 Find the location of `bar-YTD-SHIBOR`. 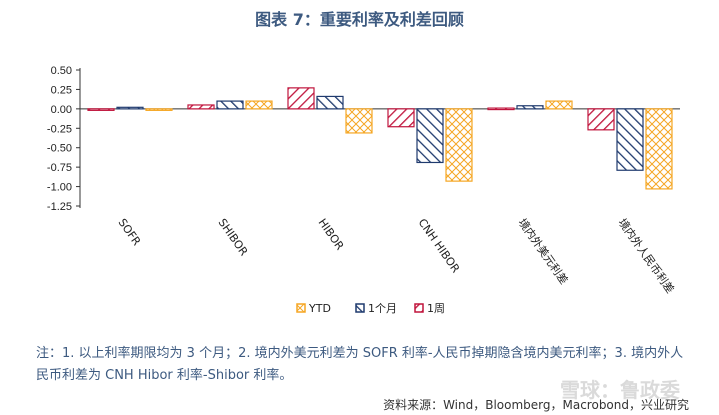

bar-YTD-SHIBOR is located at coordinates (259, 105).